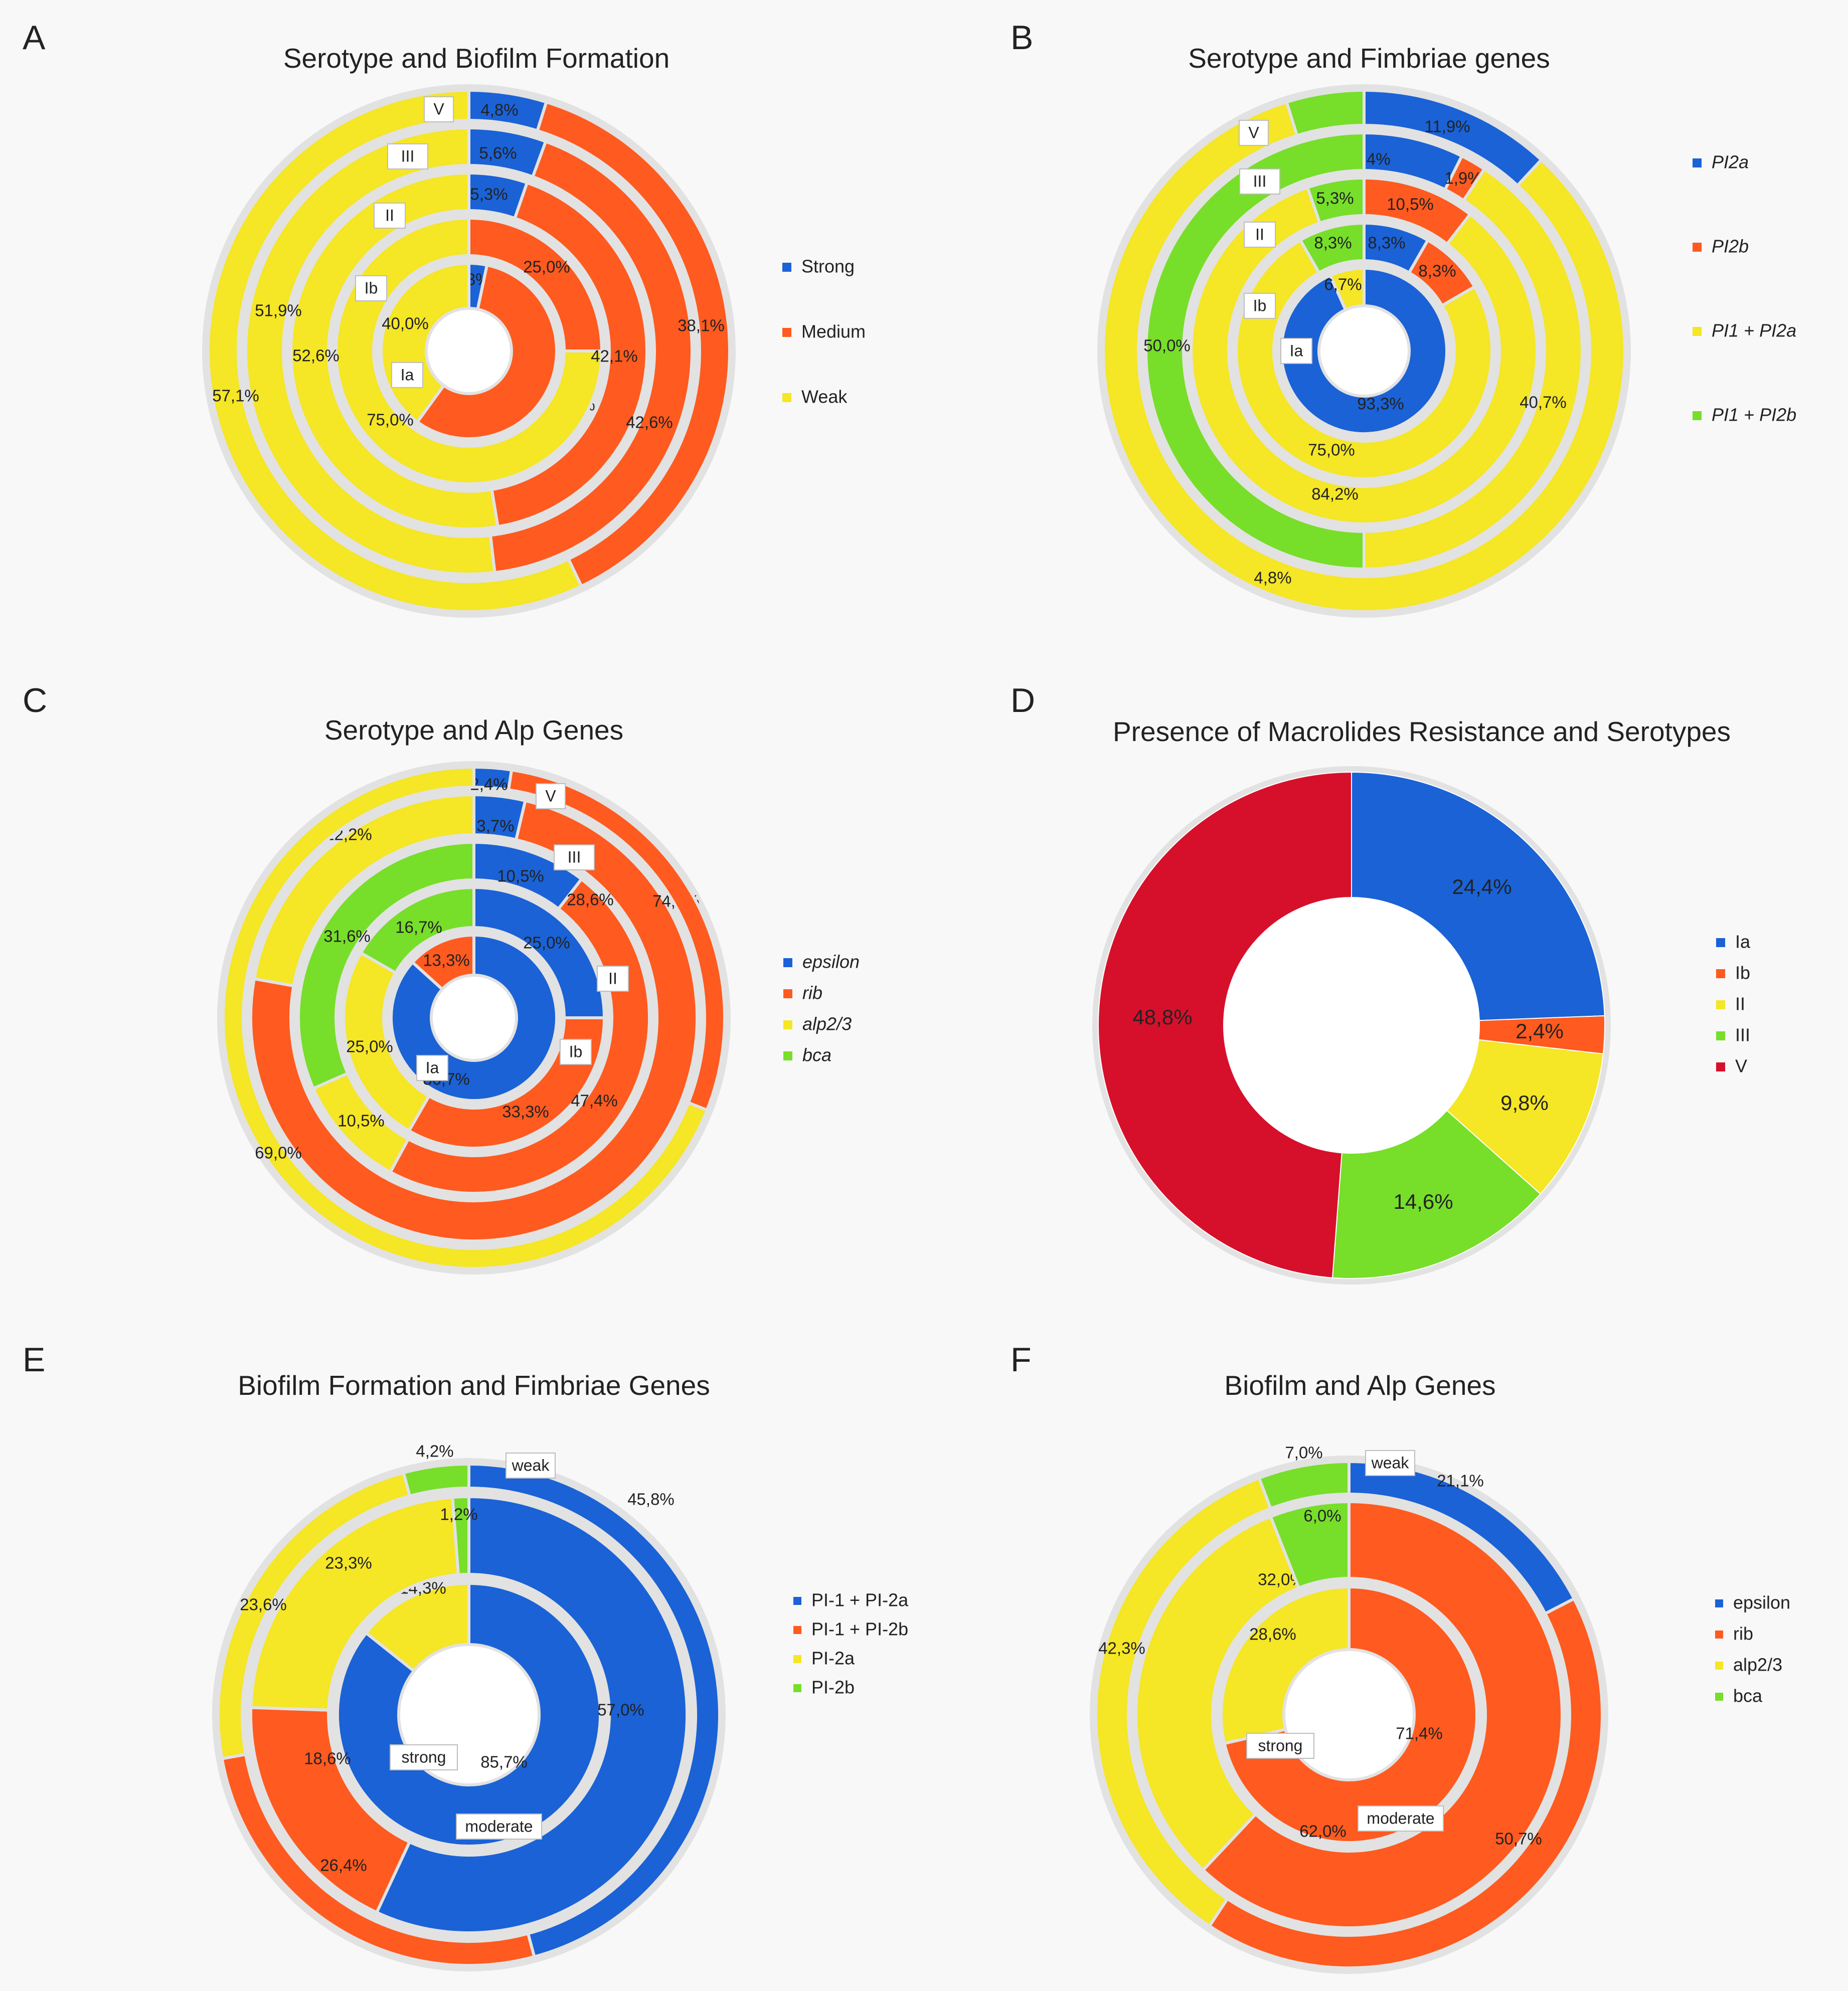 The height and width of the screenshot is (1991, 1848). I want to click on legend-label-c-bca: bca, so click(816, 1055).